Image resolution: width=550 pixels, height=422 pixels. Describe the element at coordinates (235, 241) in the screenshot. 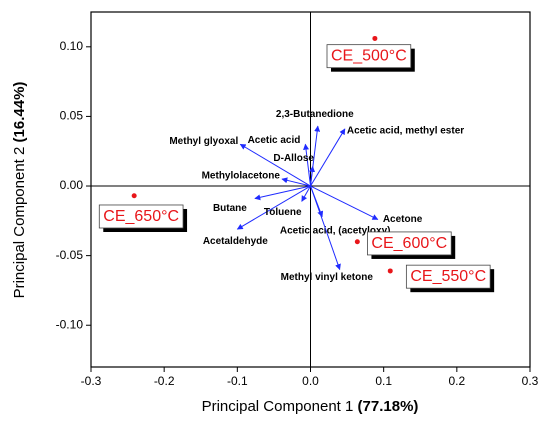

I see `loading-label: Acetaldehyde` at that location.